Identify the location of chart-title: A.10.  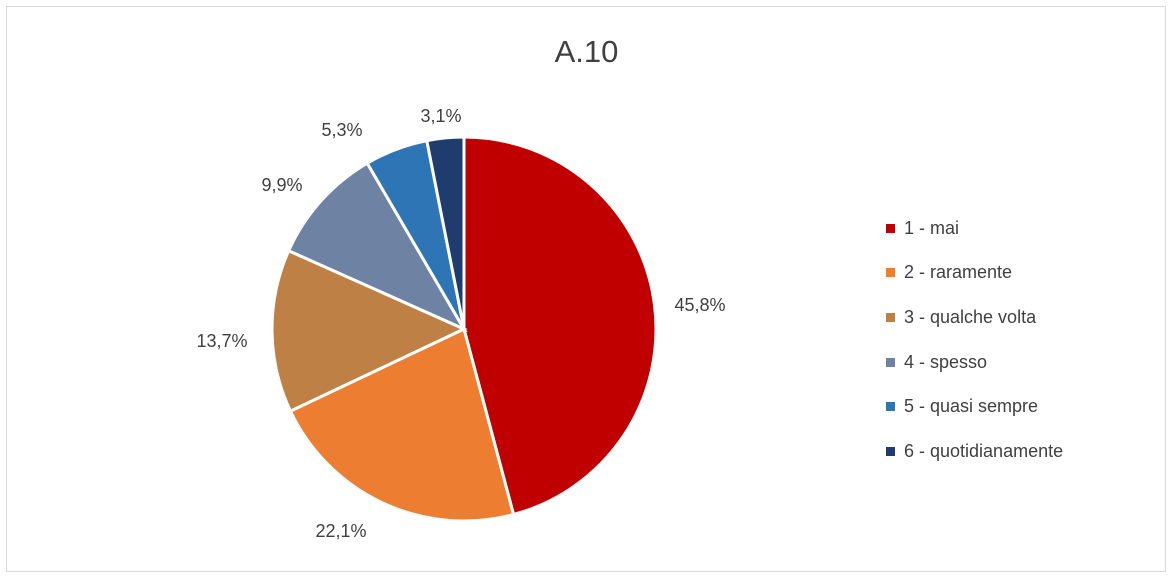
(586, 51).